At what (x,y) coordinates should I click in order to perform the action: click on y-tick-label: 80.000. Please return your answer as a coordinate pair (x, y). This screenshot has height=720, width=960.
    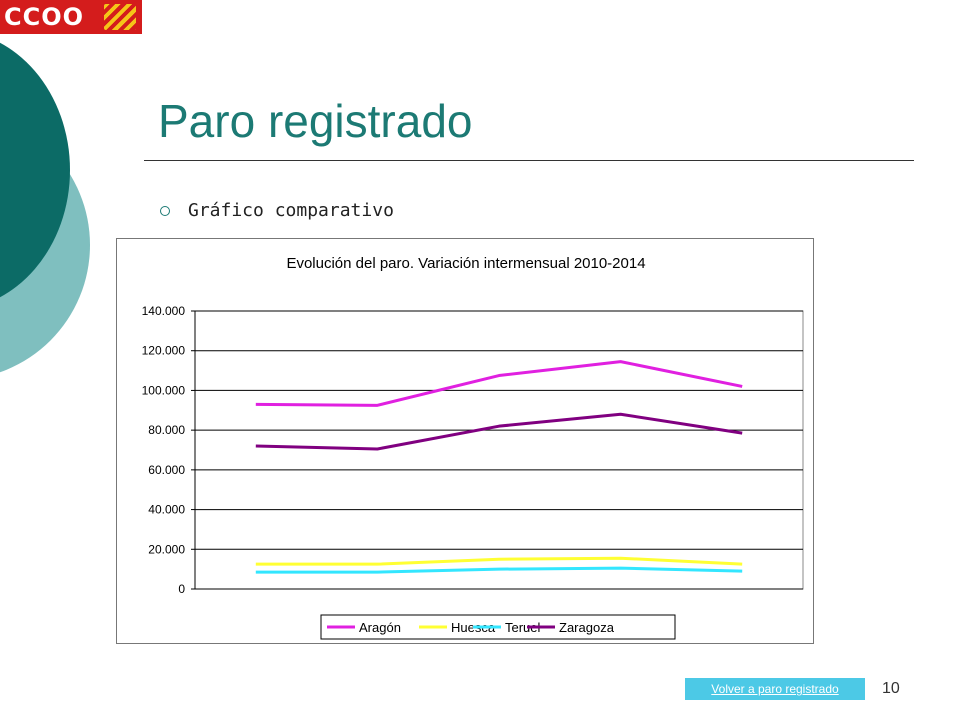
    Looking at the image, I should click on (166, 430).